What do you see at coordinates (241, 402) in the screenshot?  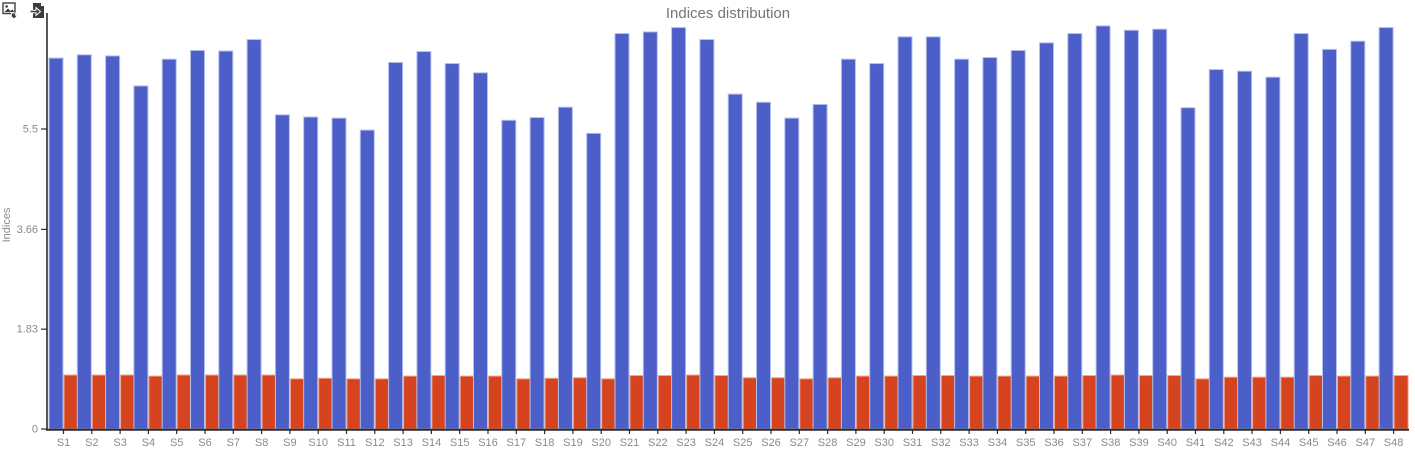 I see `bar-series2-red-S7` at bounding box center [241, 402].